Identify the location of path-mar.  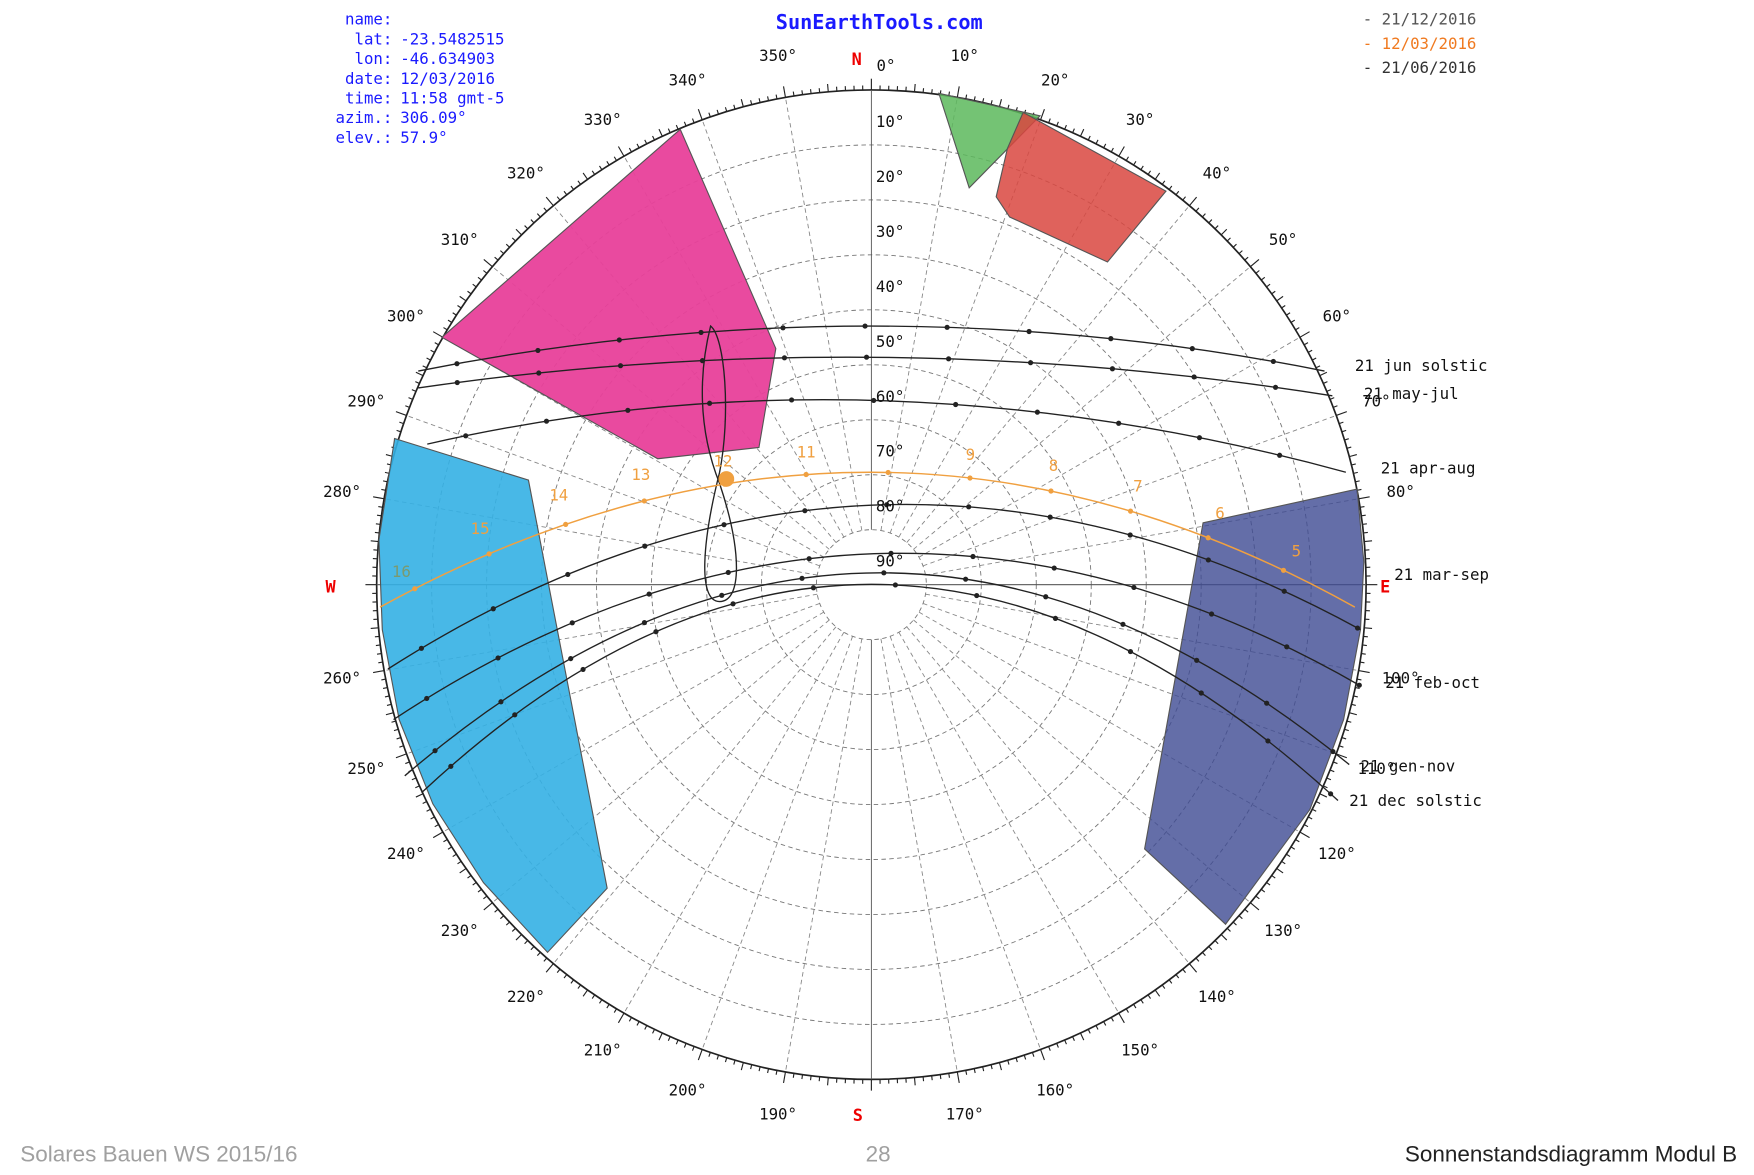
(874, 586).